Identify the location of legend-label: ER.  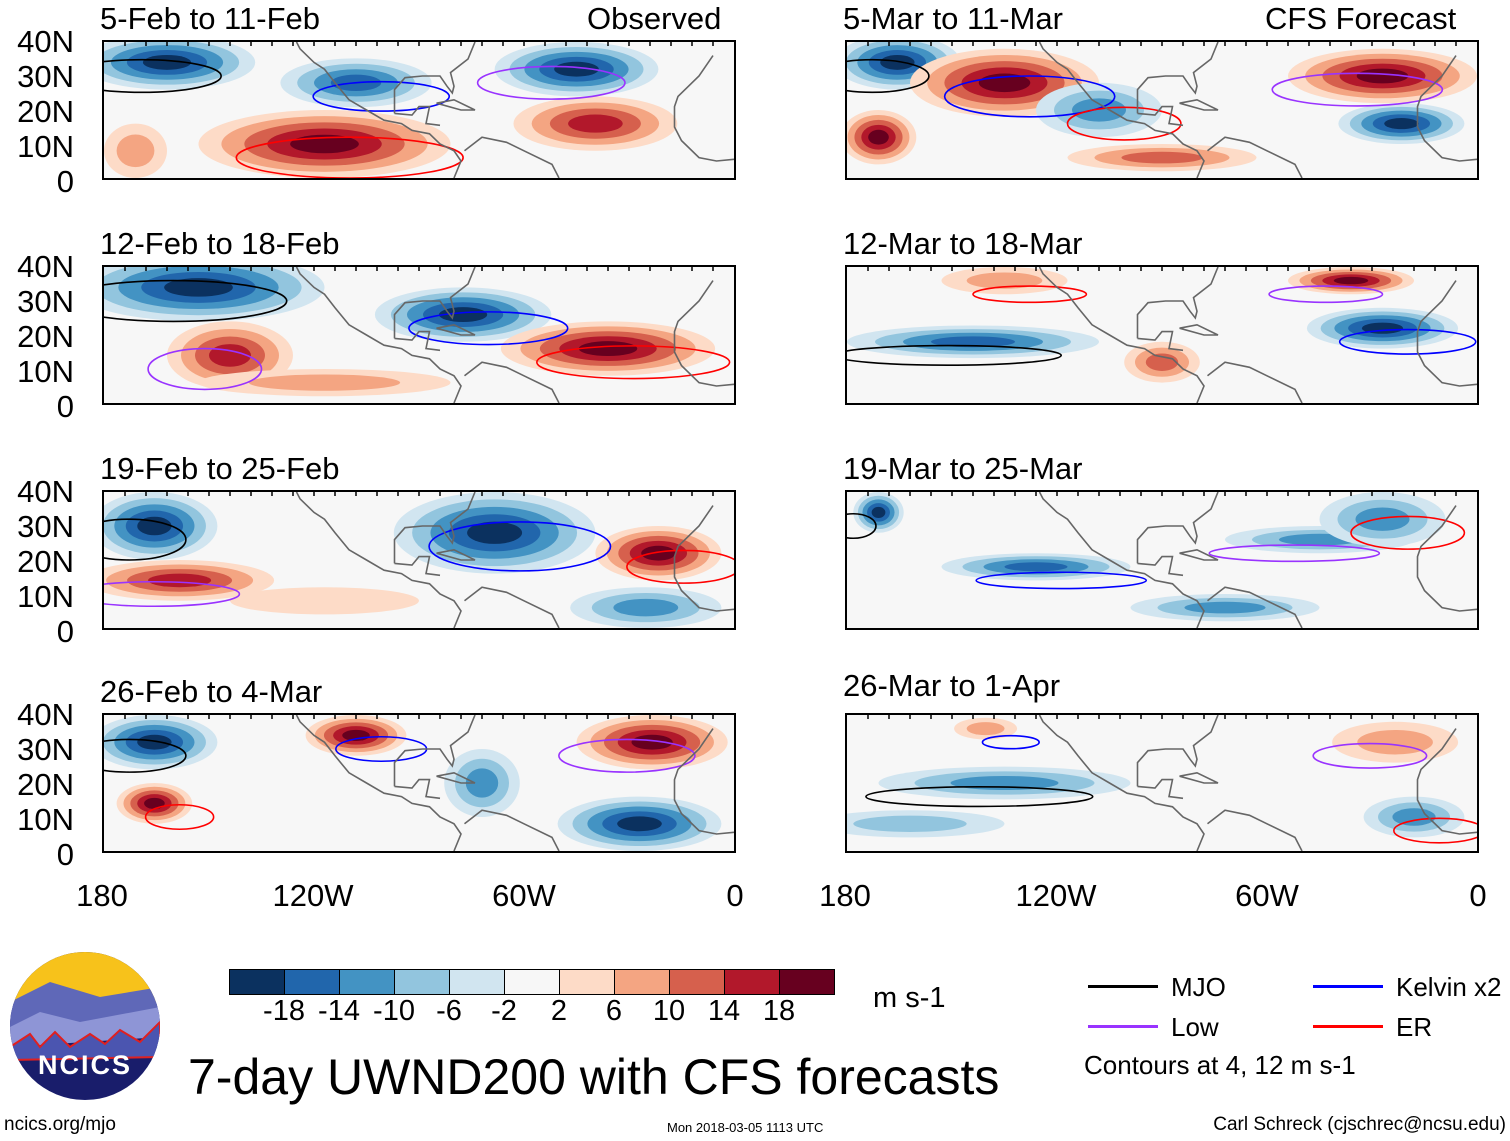
(1414, 1027).